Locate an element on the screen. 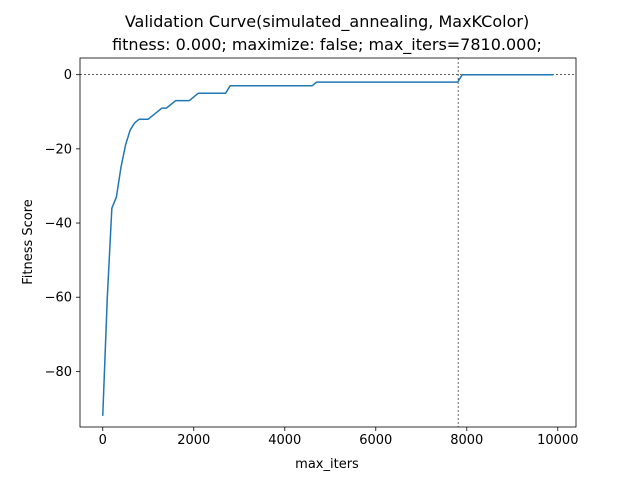  y-tick-label: −80 is located at coordinates (58, 372).